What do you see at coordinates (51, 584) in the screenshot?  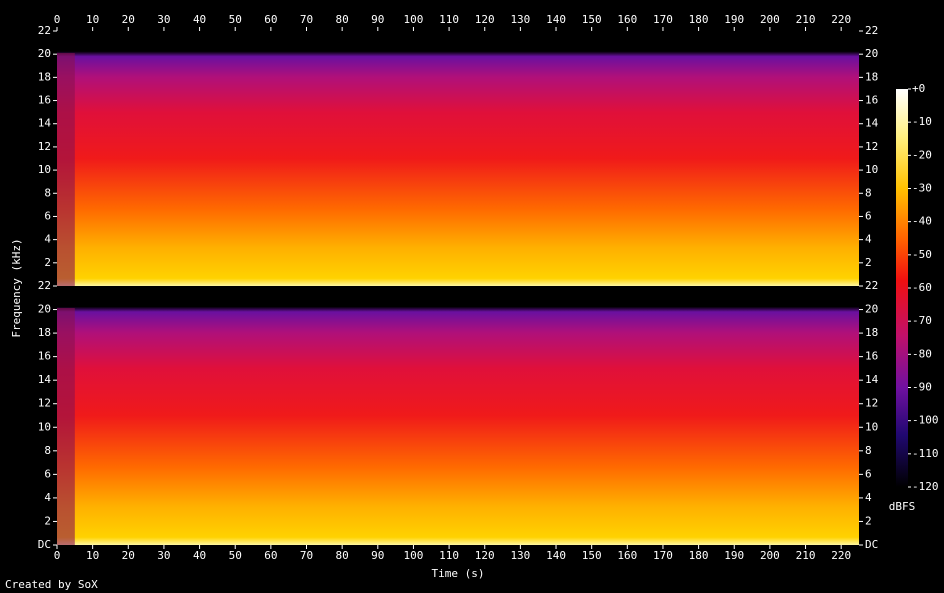 I see `credit: Created by SoX` at bounding box center [51, 584].